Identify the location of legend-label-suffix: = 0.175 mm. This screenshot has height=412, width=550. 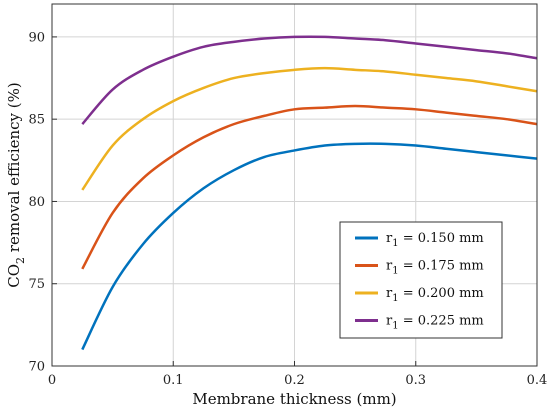
(441, 266).